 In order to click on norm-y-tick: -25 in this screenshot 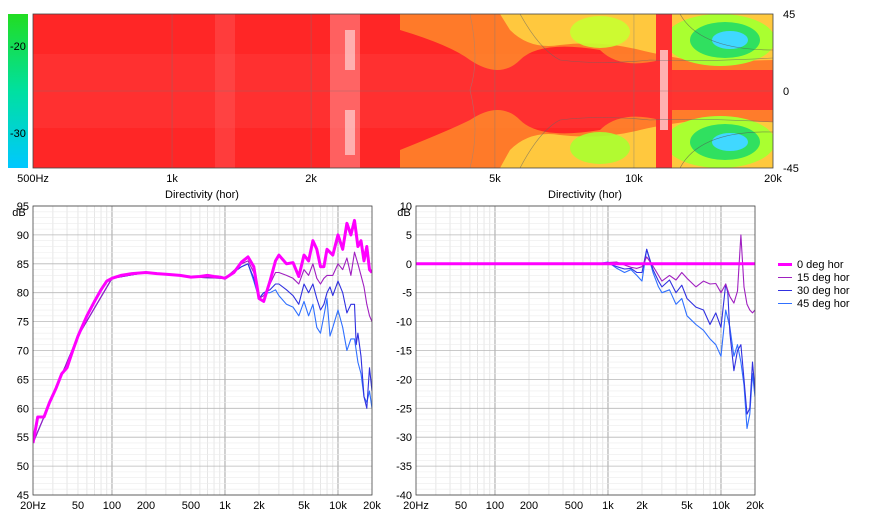, I will do `click(404, 409)`.